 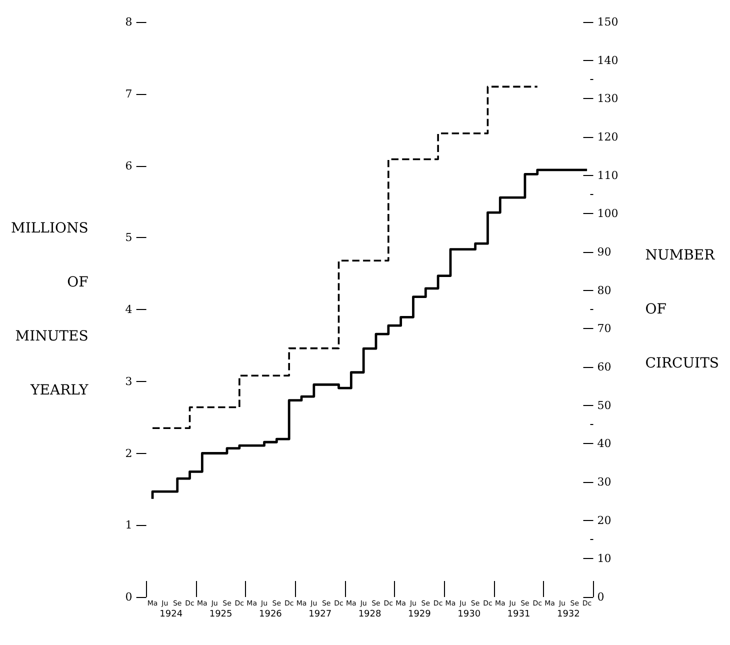 I want to click on y2-tick-label: 70, so click(x=604, y=329).